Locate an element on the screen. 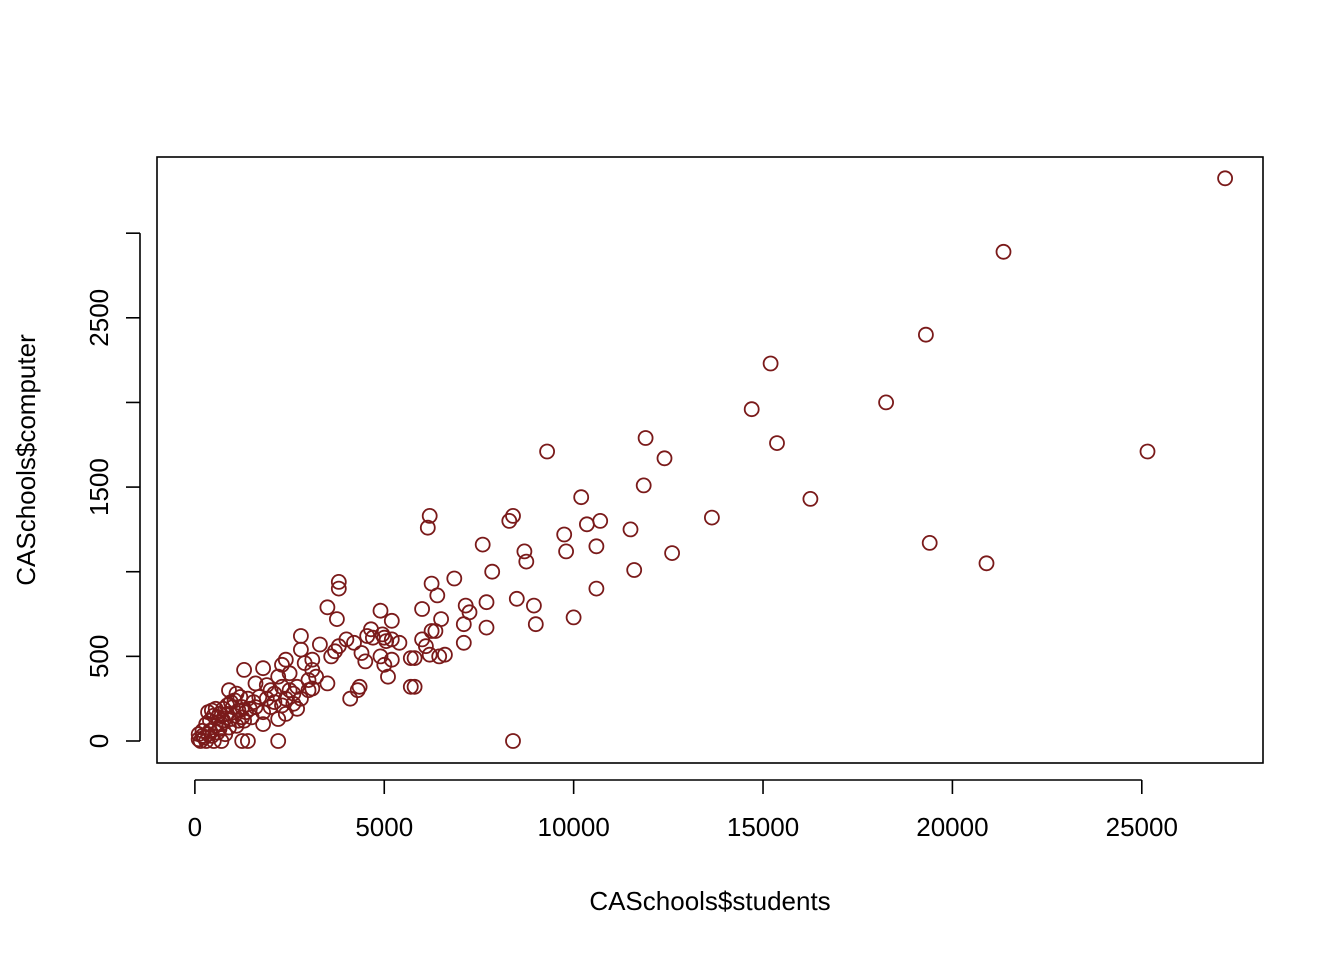  y-axis-label: CASchools$computer is located at coordinates (26, 460).